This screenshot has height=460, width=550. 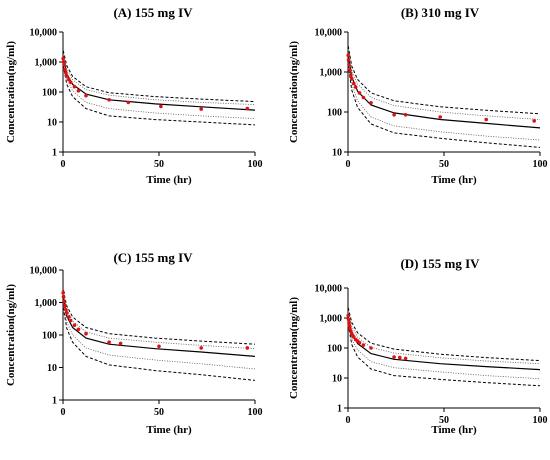 I want to click on panel-title: (D) 155 mg IV, so click(x=440, y=263).